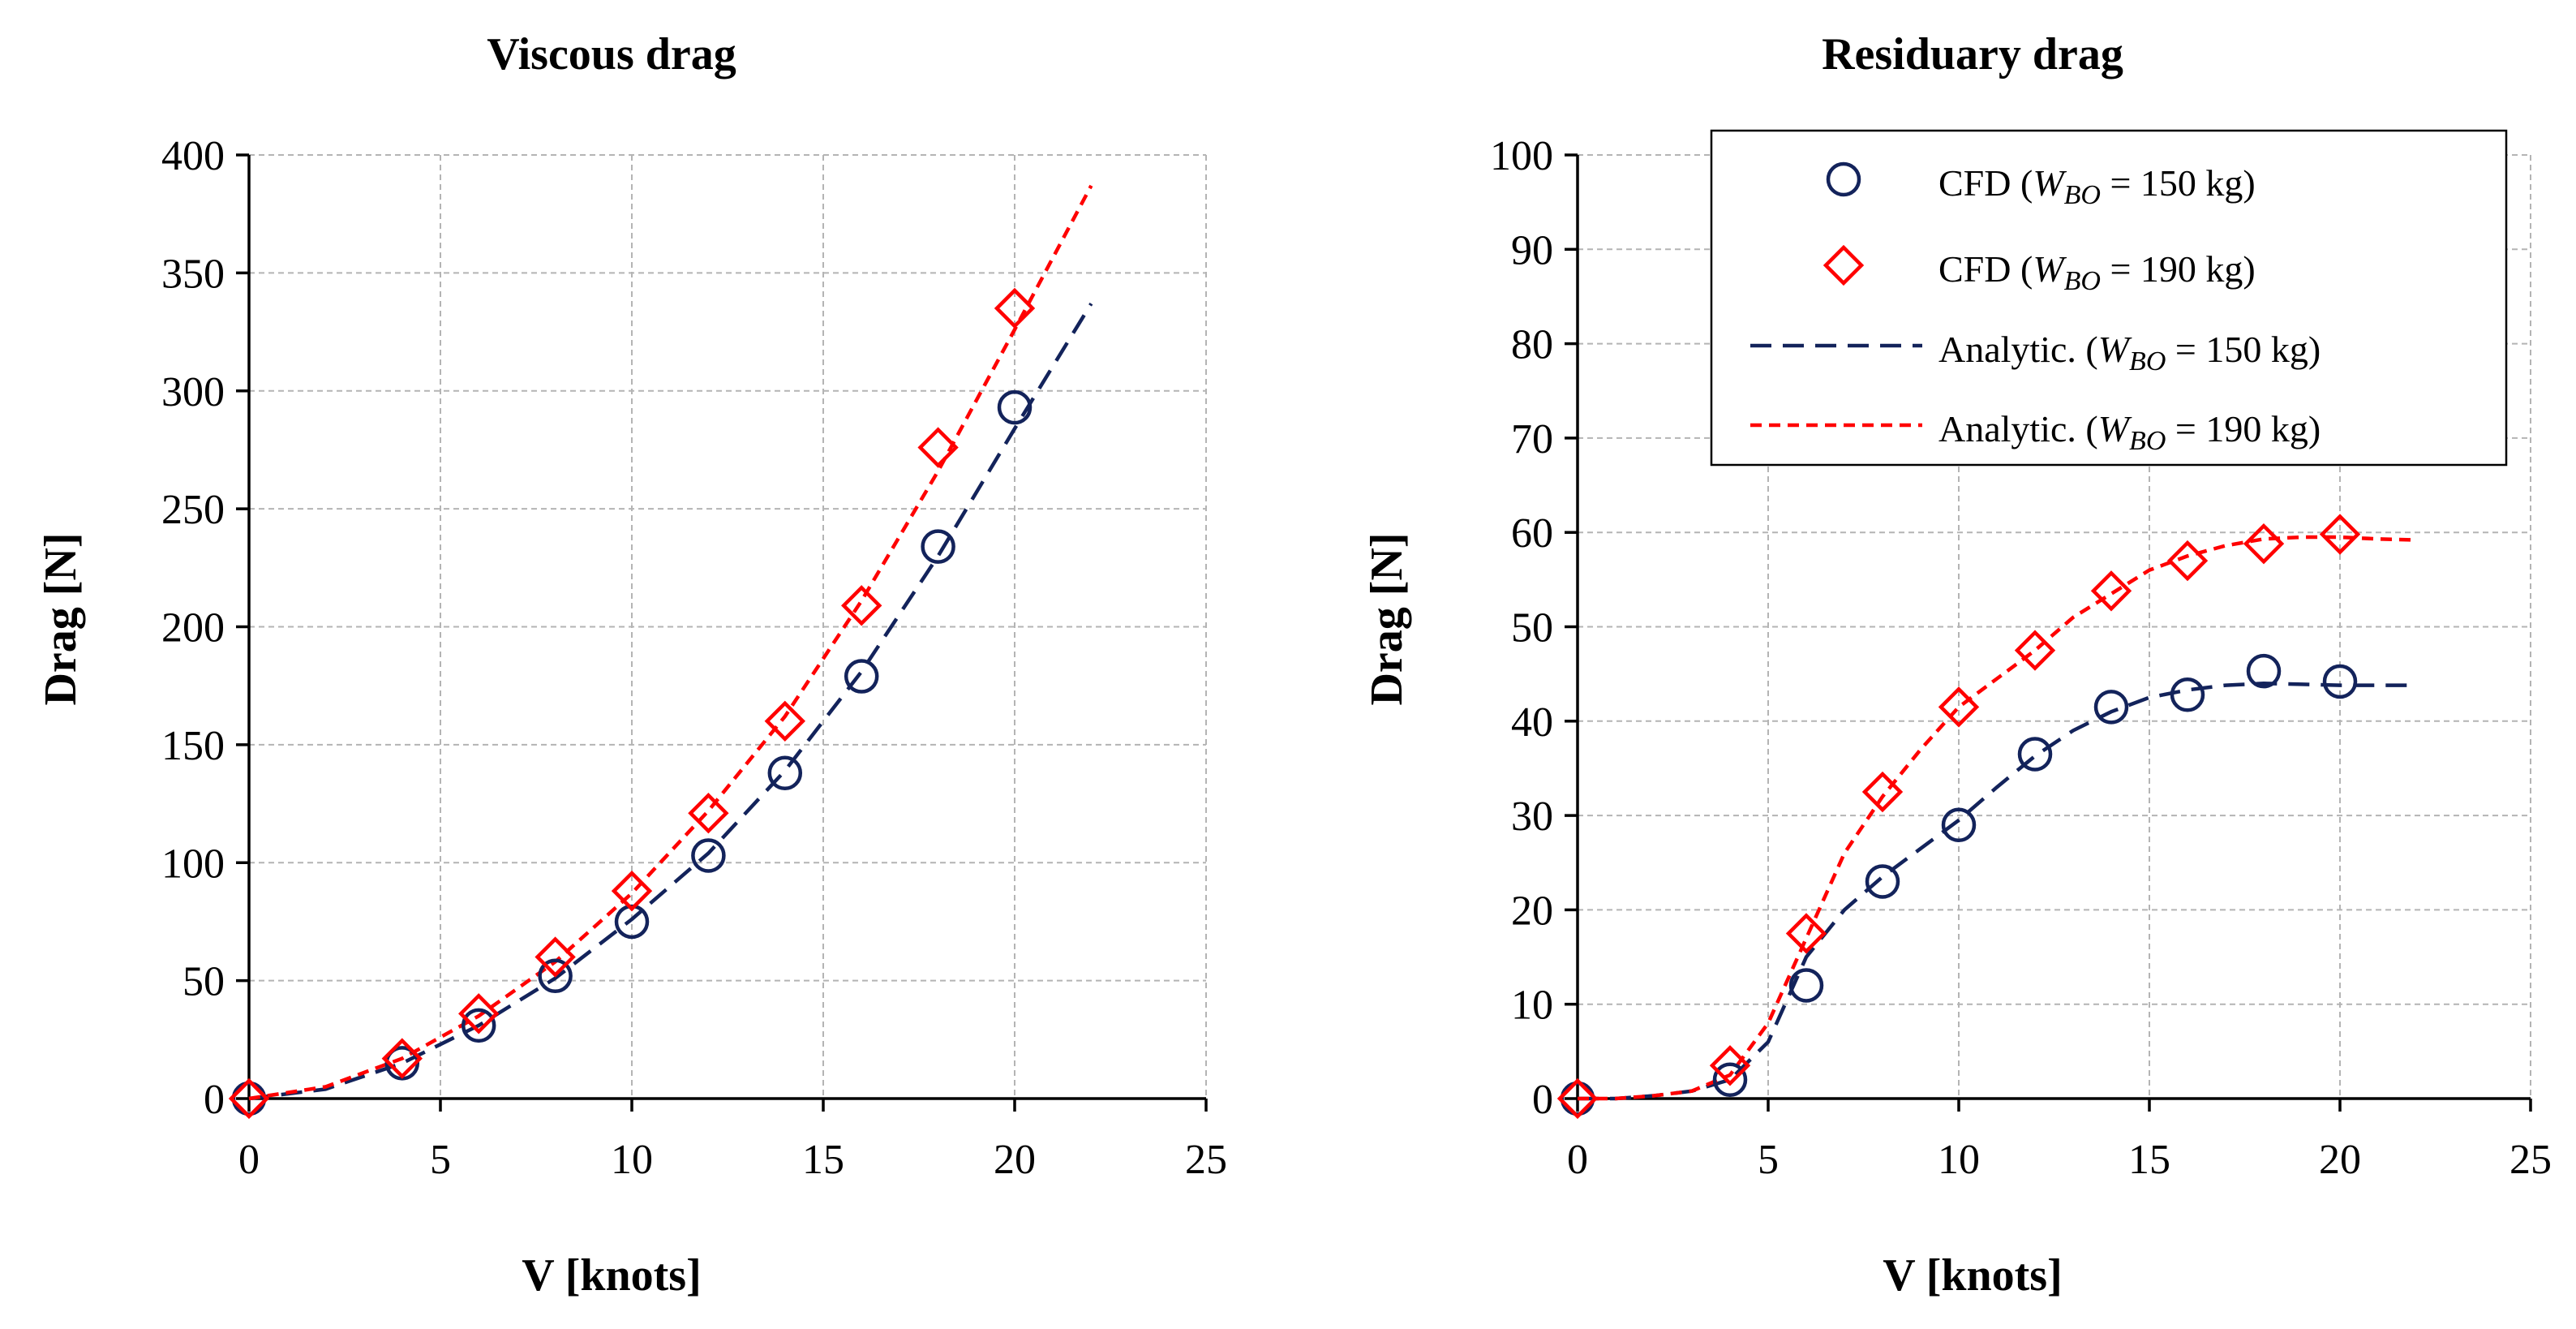  Describe the element at coordinates (2129, 432) in the screenshot. I see `legend-label: Analytic. (WBO = 190 kg)` at that location.